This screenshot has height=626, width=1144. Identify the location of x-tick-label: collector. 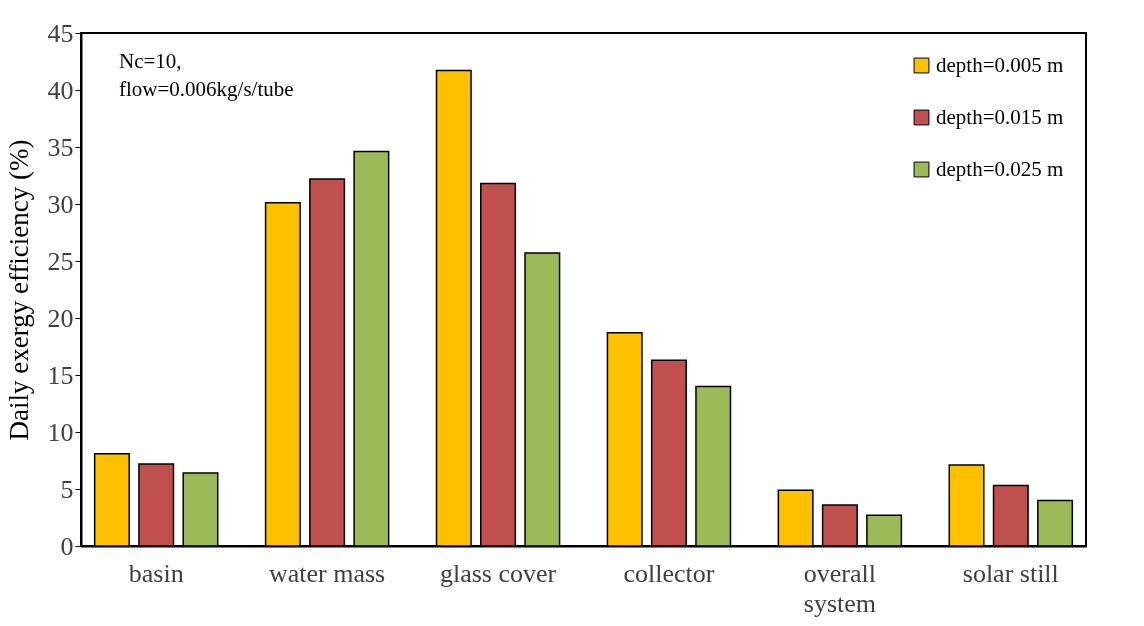
(669, 573).